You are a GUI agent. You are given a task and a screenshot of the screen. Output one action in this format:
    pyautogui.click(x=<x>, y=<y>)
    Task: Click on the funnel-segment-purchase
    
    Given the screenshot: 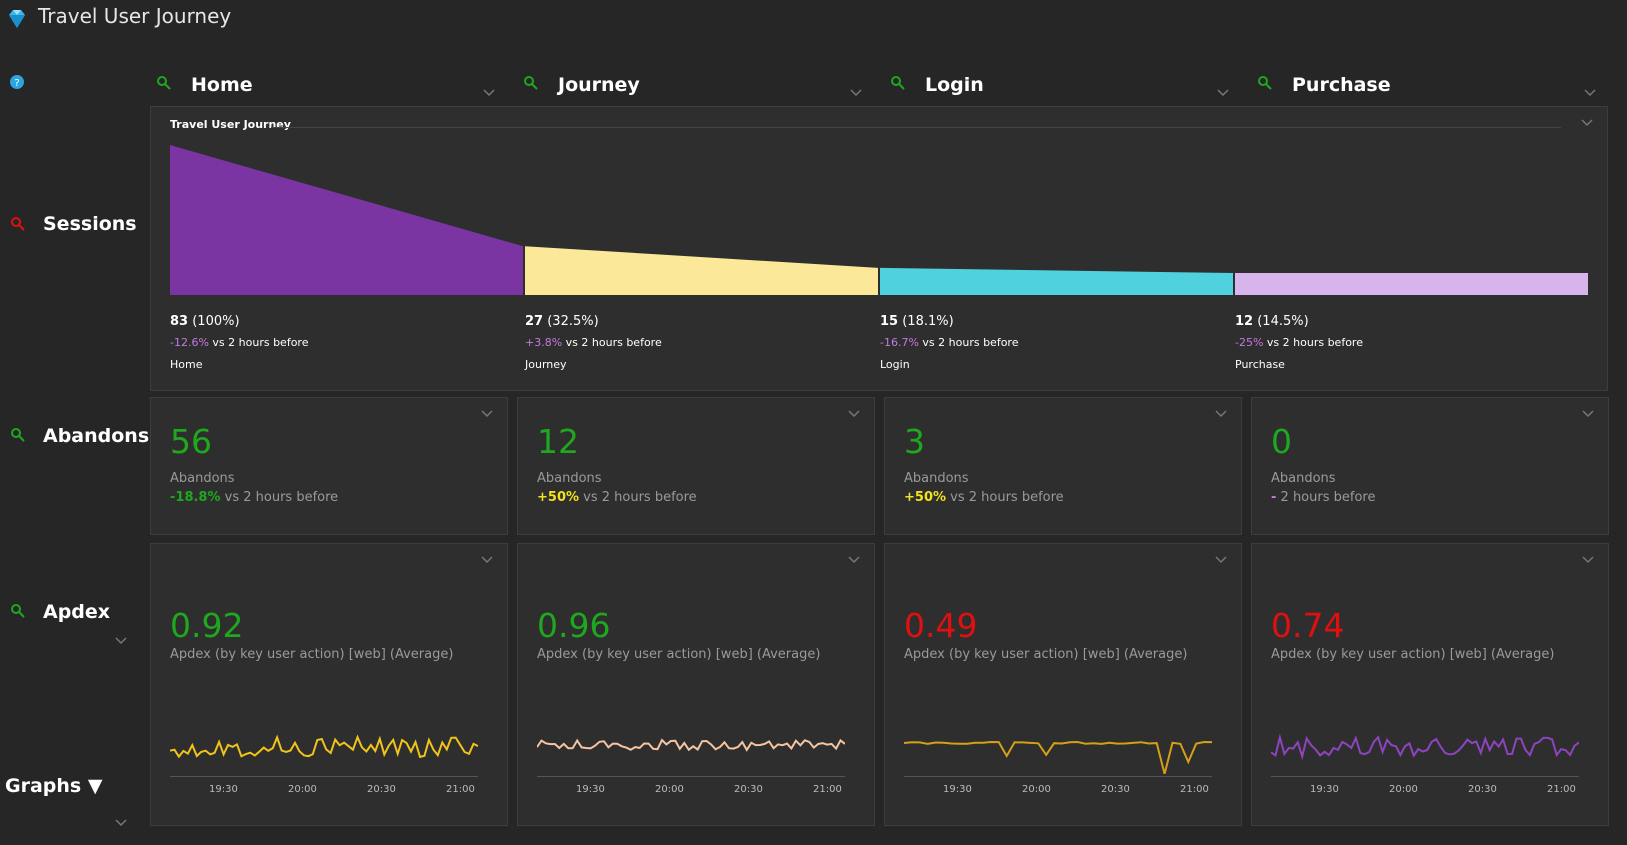 What is the action you would take?
    pyautogui.click(x=1411, y=284)
    